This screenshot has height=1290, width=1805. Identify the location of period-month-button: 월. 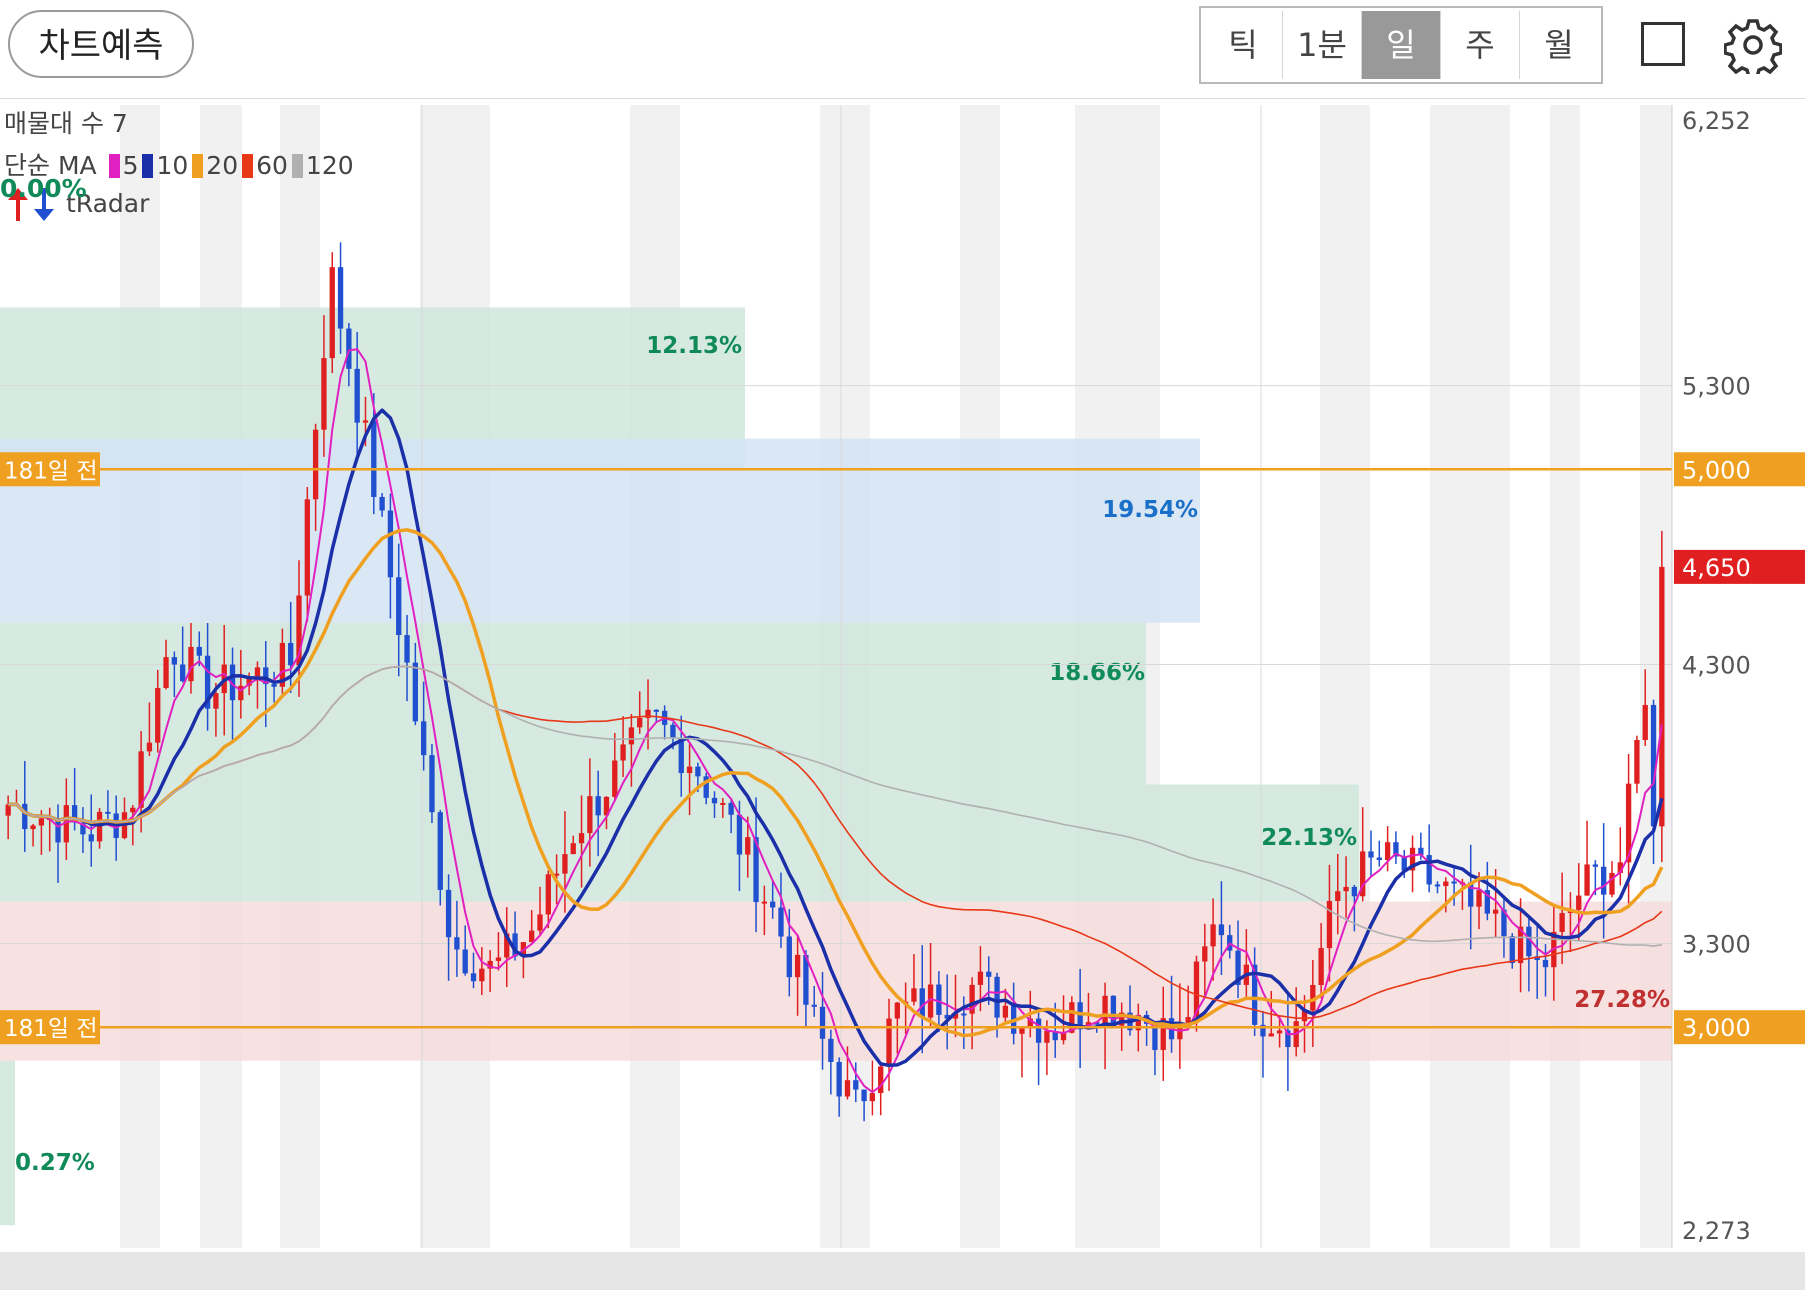
(1559, 45).